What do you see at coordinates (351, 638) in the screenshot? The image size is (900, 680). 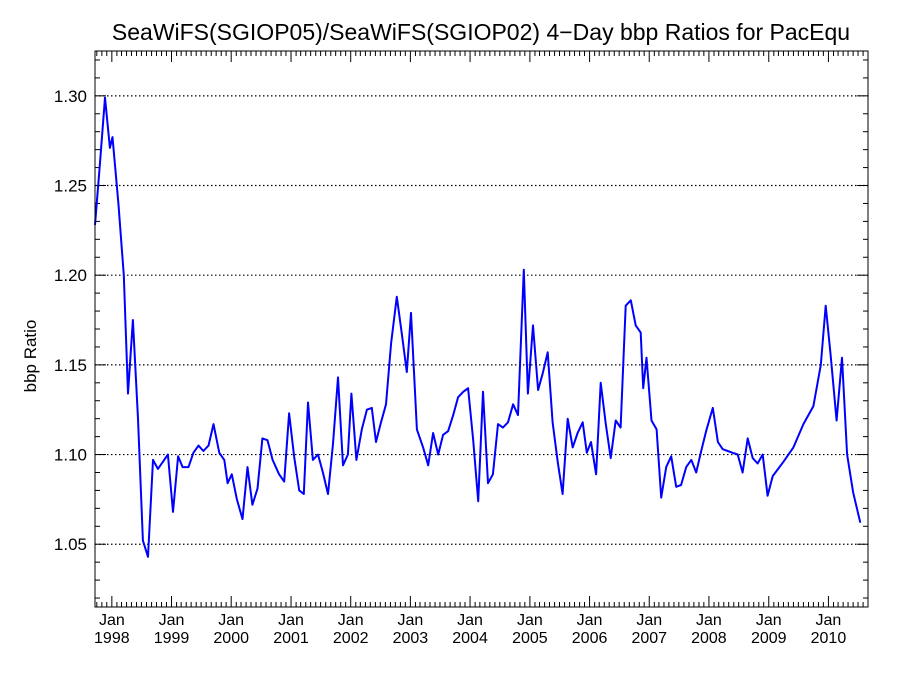 I see `x-tick-year-label: 2002` at bounding box center [351, 638].